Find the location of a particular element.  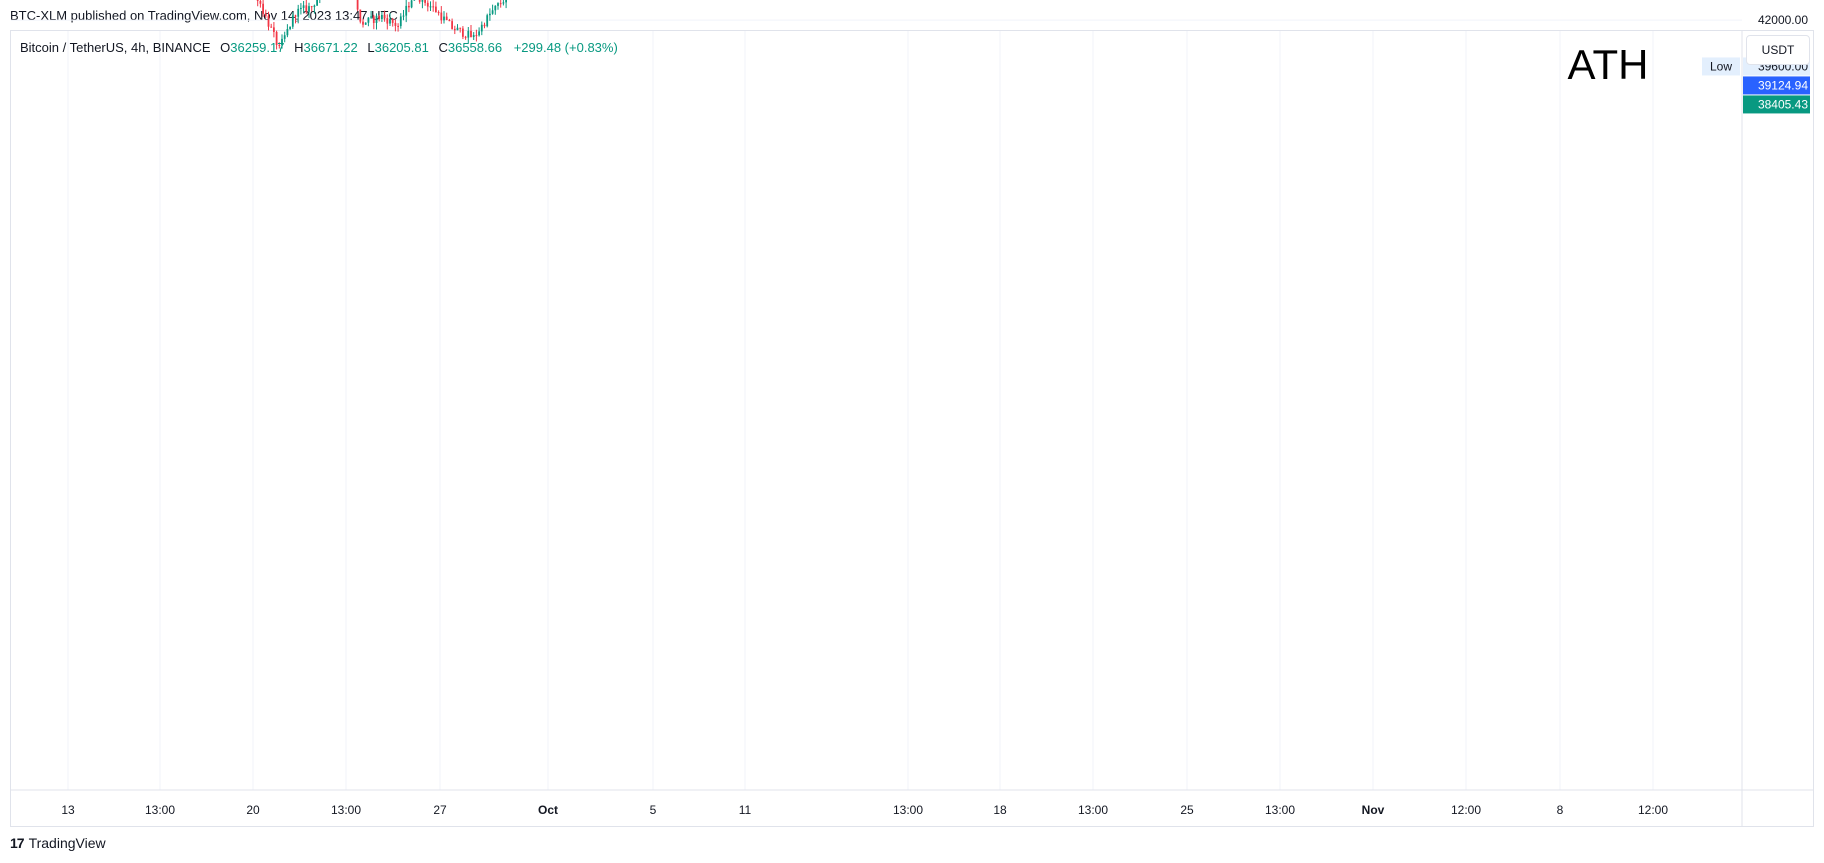

tradingview-logo: 17 TradingView is located at coordinates (58, 843).